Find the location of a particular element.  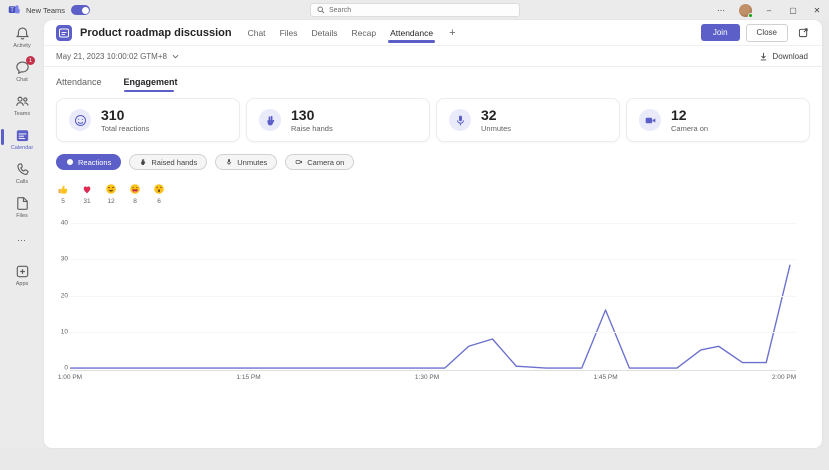

camera-icon is located at coordinates (299, 162).